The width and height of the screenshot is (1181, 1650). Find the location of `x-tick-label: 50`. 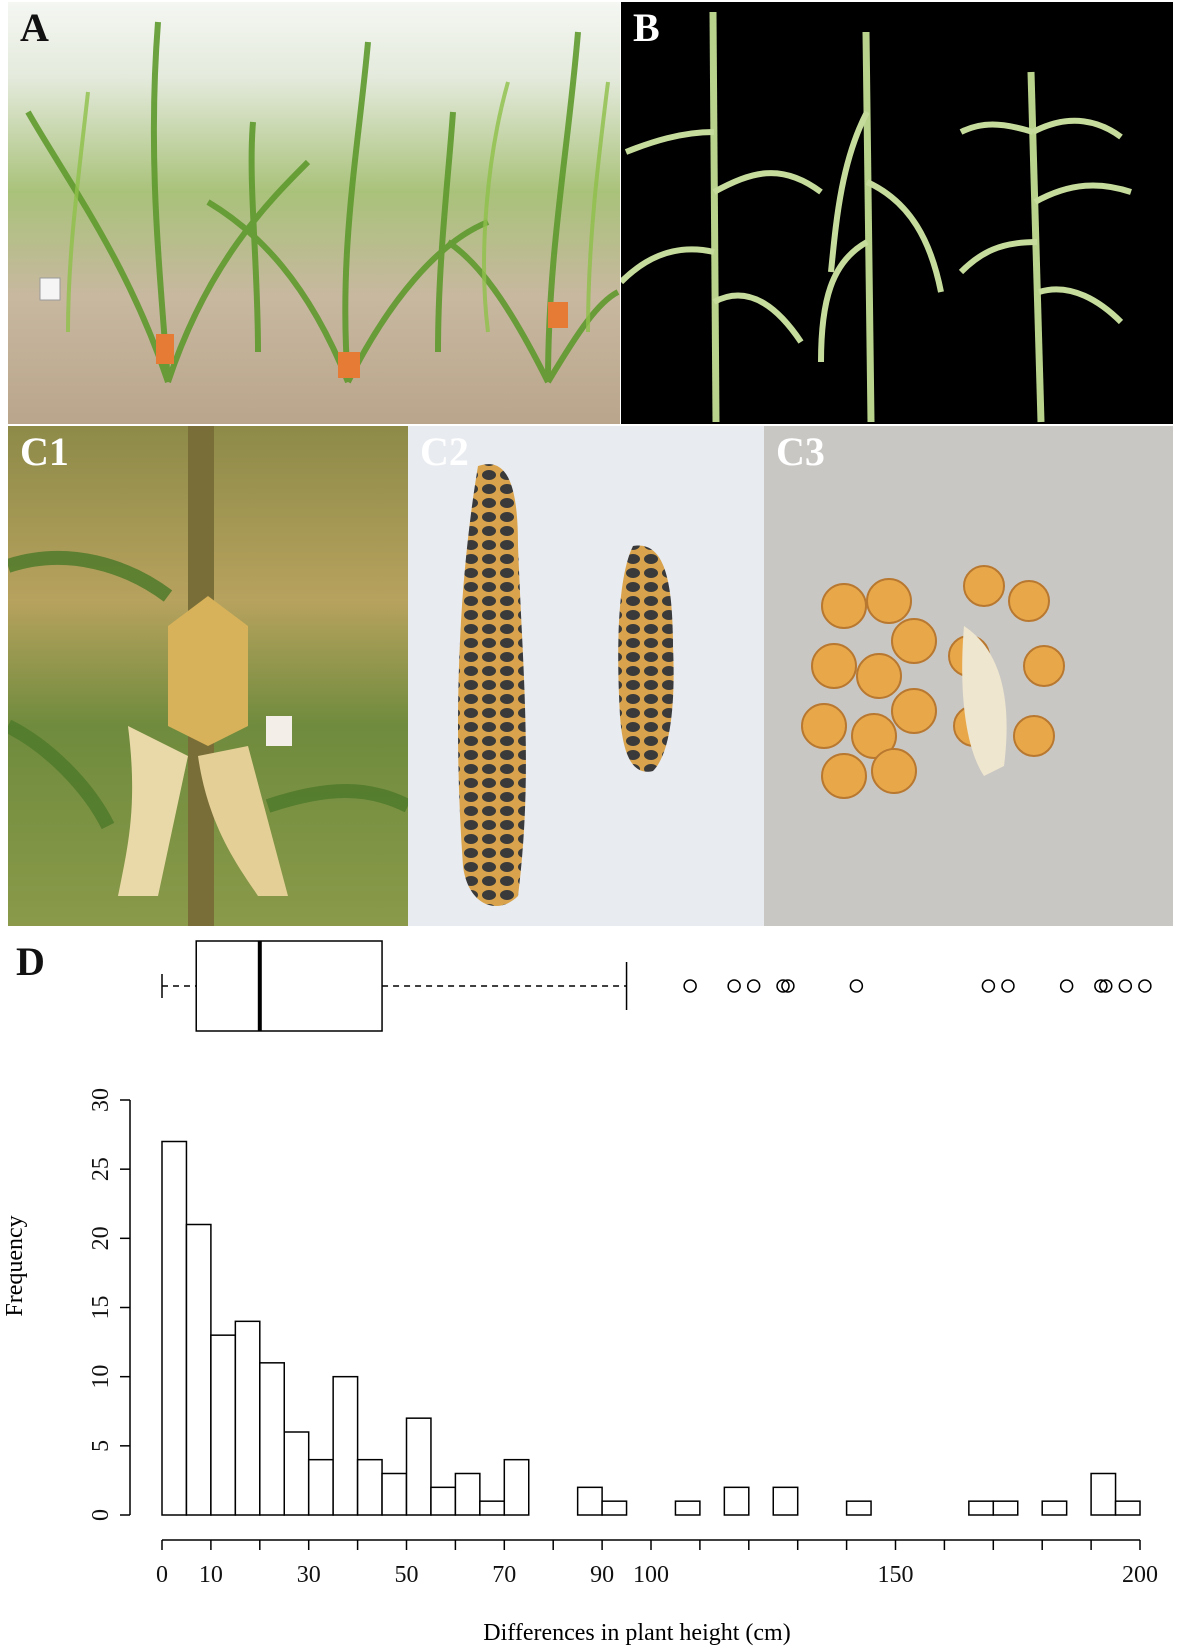

x-tick-label: 50 is located at coordinates (407, 1575).